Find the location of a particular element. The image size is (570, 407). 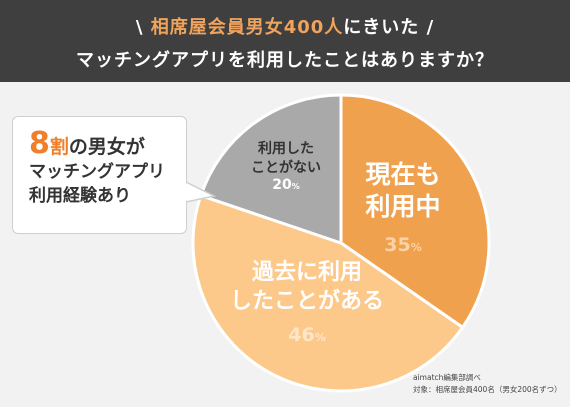

header-title: \ 相席屋会員男女400人にきいた / is located at coordinates (285, 26).